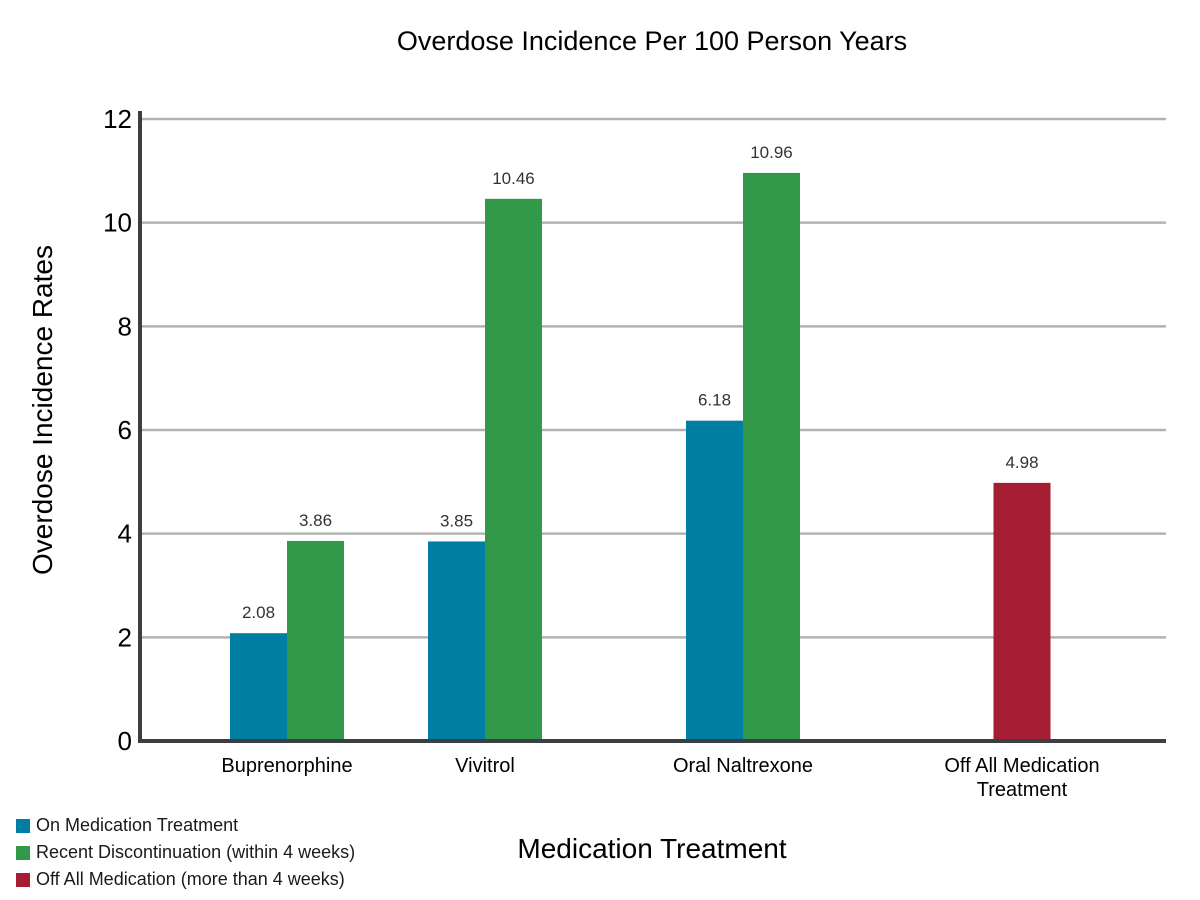  Describe the element at coordinates (125, 430) in the screenshot. I see `y-tick-label: 6` at that location.